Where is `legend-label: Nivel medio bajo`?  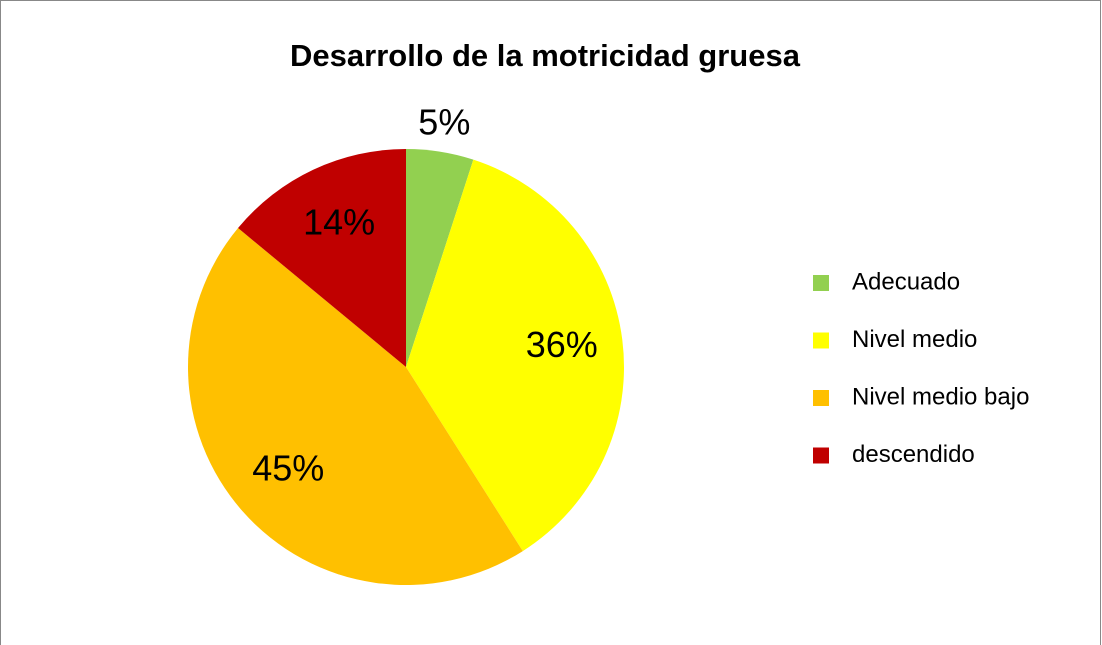 legend-label: Nivel medio bajo is located at coordinates (940, 396).